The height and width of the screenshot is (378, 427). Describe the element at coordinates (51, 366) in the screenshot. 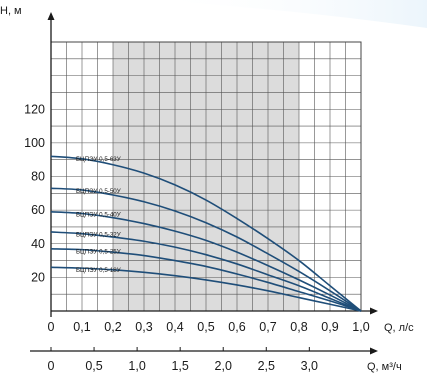

I see `x2-tick-label: 0` at that location.